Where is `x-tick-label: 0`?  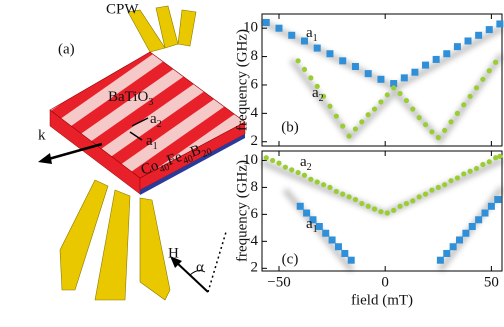 x-tick-label: 0 is located at coordinates (385, 282).